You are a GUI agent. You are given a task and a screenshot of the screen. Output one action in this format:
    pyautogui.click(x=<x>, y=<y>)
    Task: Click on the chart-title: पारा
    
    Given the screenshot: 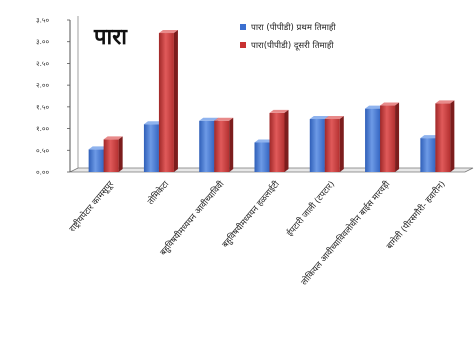 What is the action you would take?
    pyautogui.click(x=110, y=37)
    